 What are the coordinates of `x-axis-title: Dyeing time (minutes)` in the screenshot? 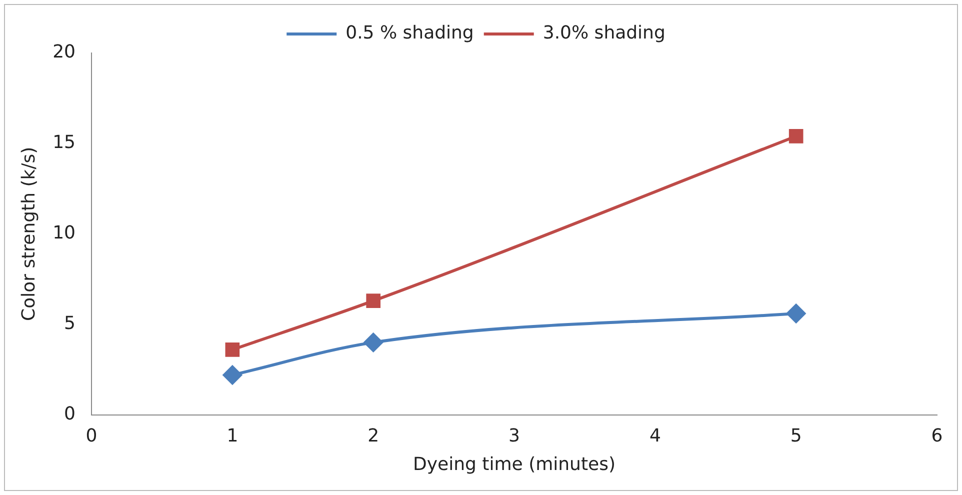 It's located at (514, 464).